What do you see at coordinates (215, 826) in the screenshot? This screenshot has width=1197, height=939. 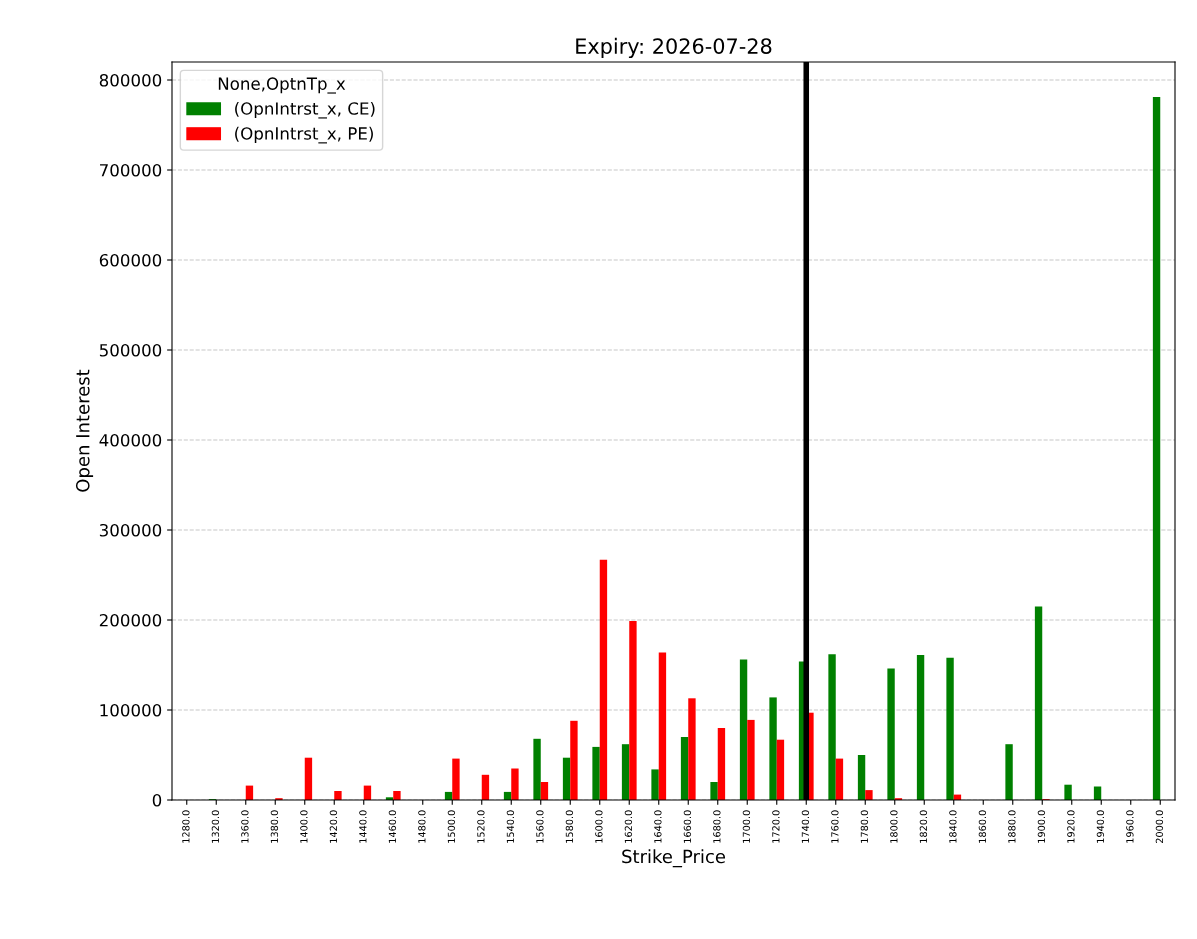 I see `x-tick-label: 1320.0` at bounding box center [215, 826].